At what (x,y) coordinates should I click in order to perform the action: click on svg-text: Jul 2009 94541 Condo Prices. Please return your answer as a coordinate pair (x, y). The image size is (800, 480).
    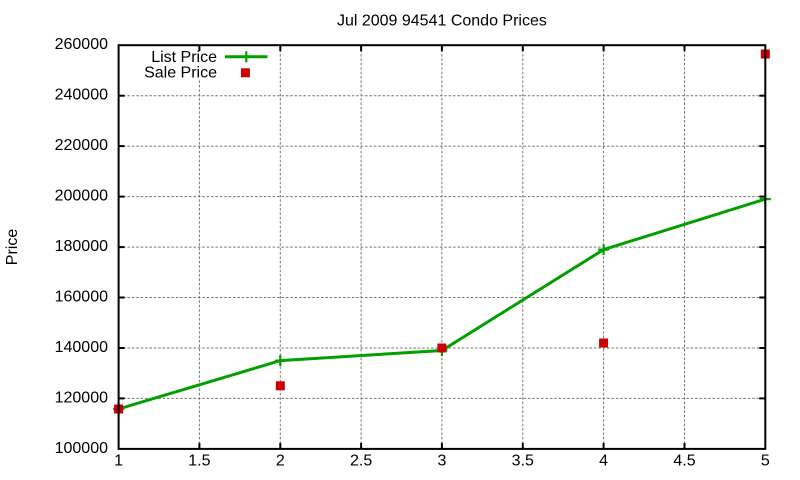
    Looking at the image, I should click on (442, 21).